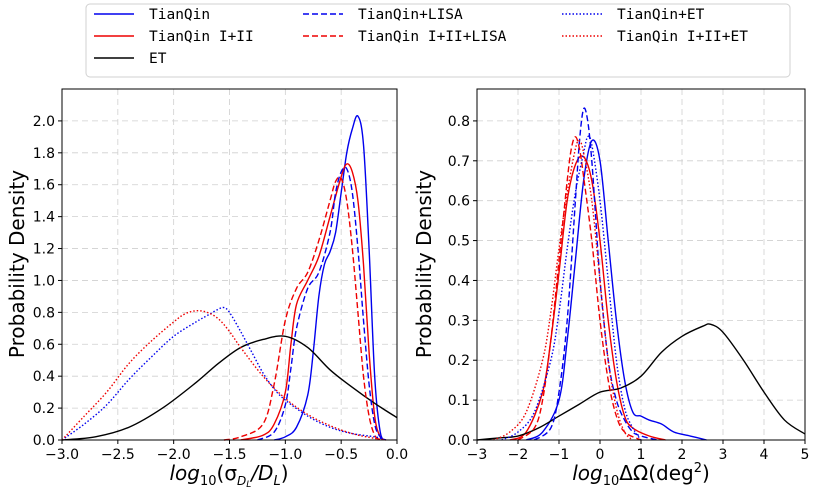  I want to click on legend-label: TianQin+ET, so click(661, 15).